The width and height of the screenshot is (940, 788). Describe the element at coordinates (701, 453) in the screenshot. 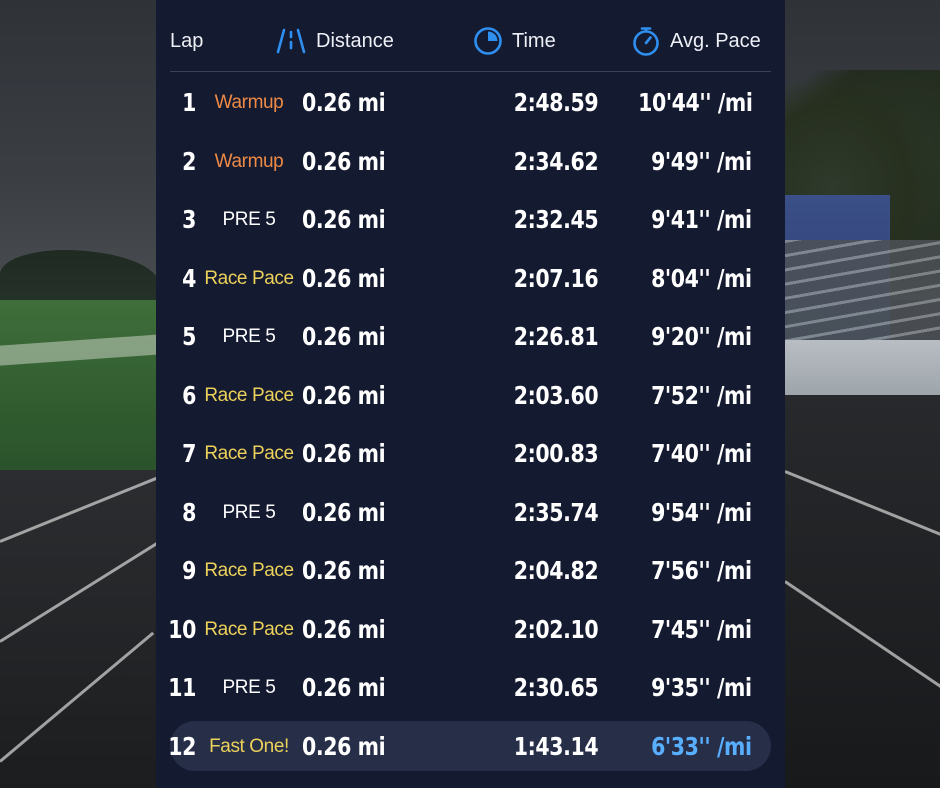

I see `lap-pace: 7'40'' /mi` at that location.